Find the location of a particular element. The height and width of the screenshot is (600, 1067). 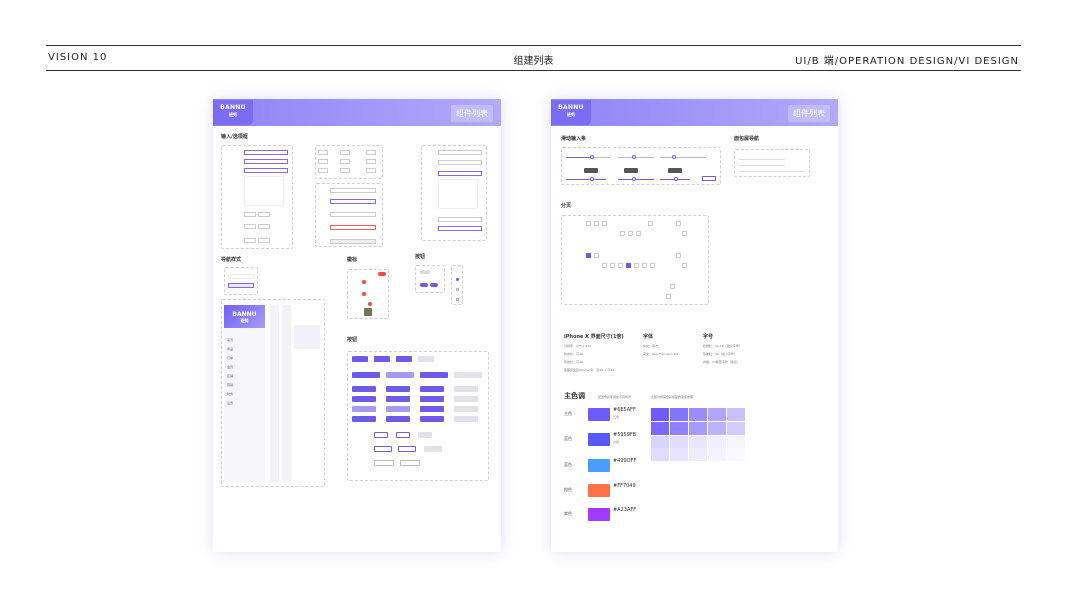

sidebar-item: 会员 is located at coordinates (230, 367).